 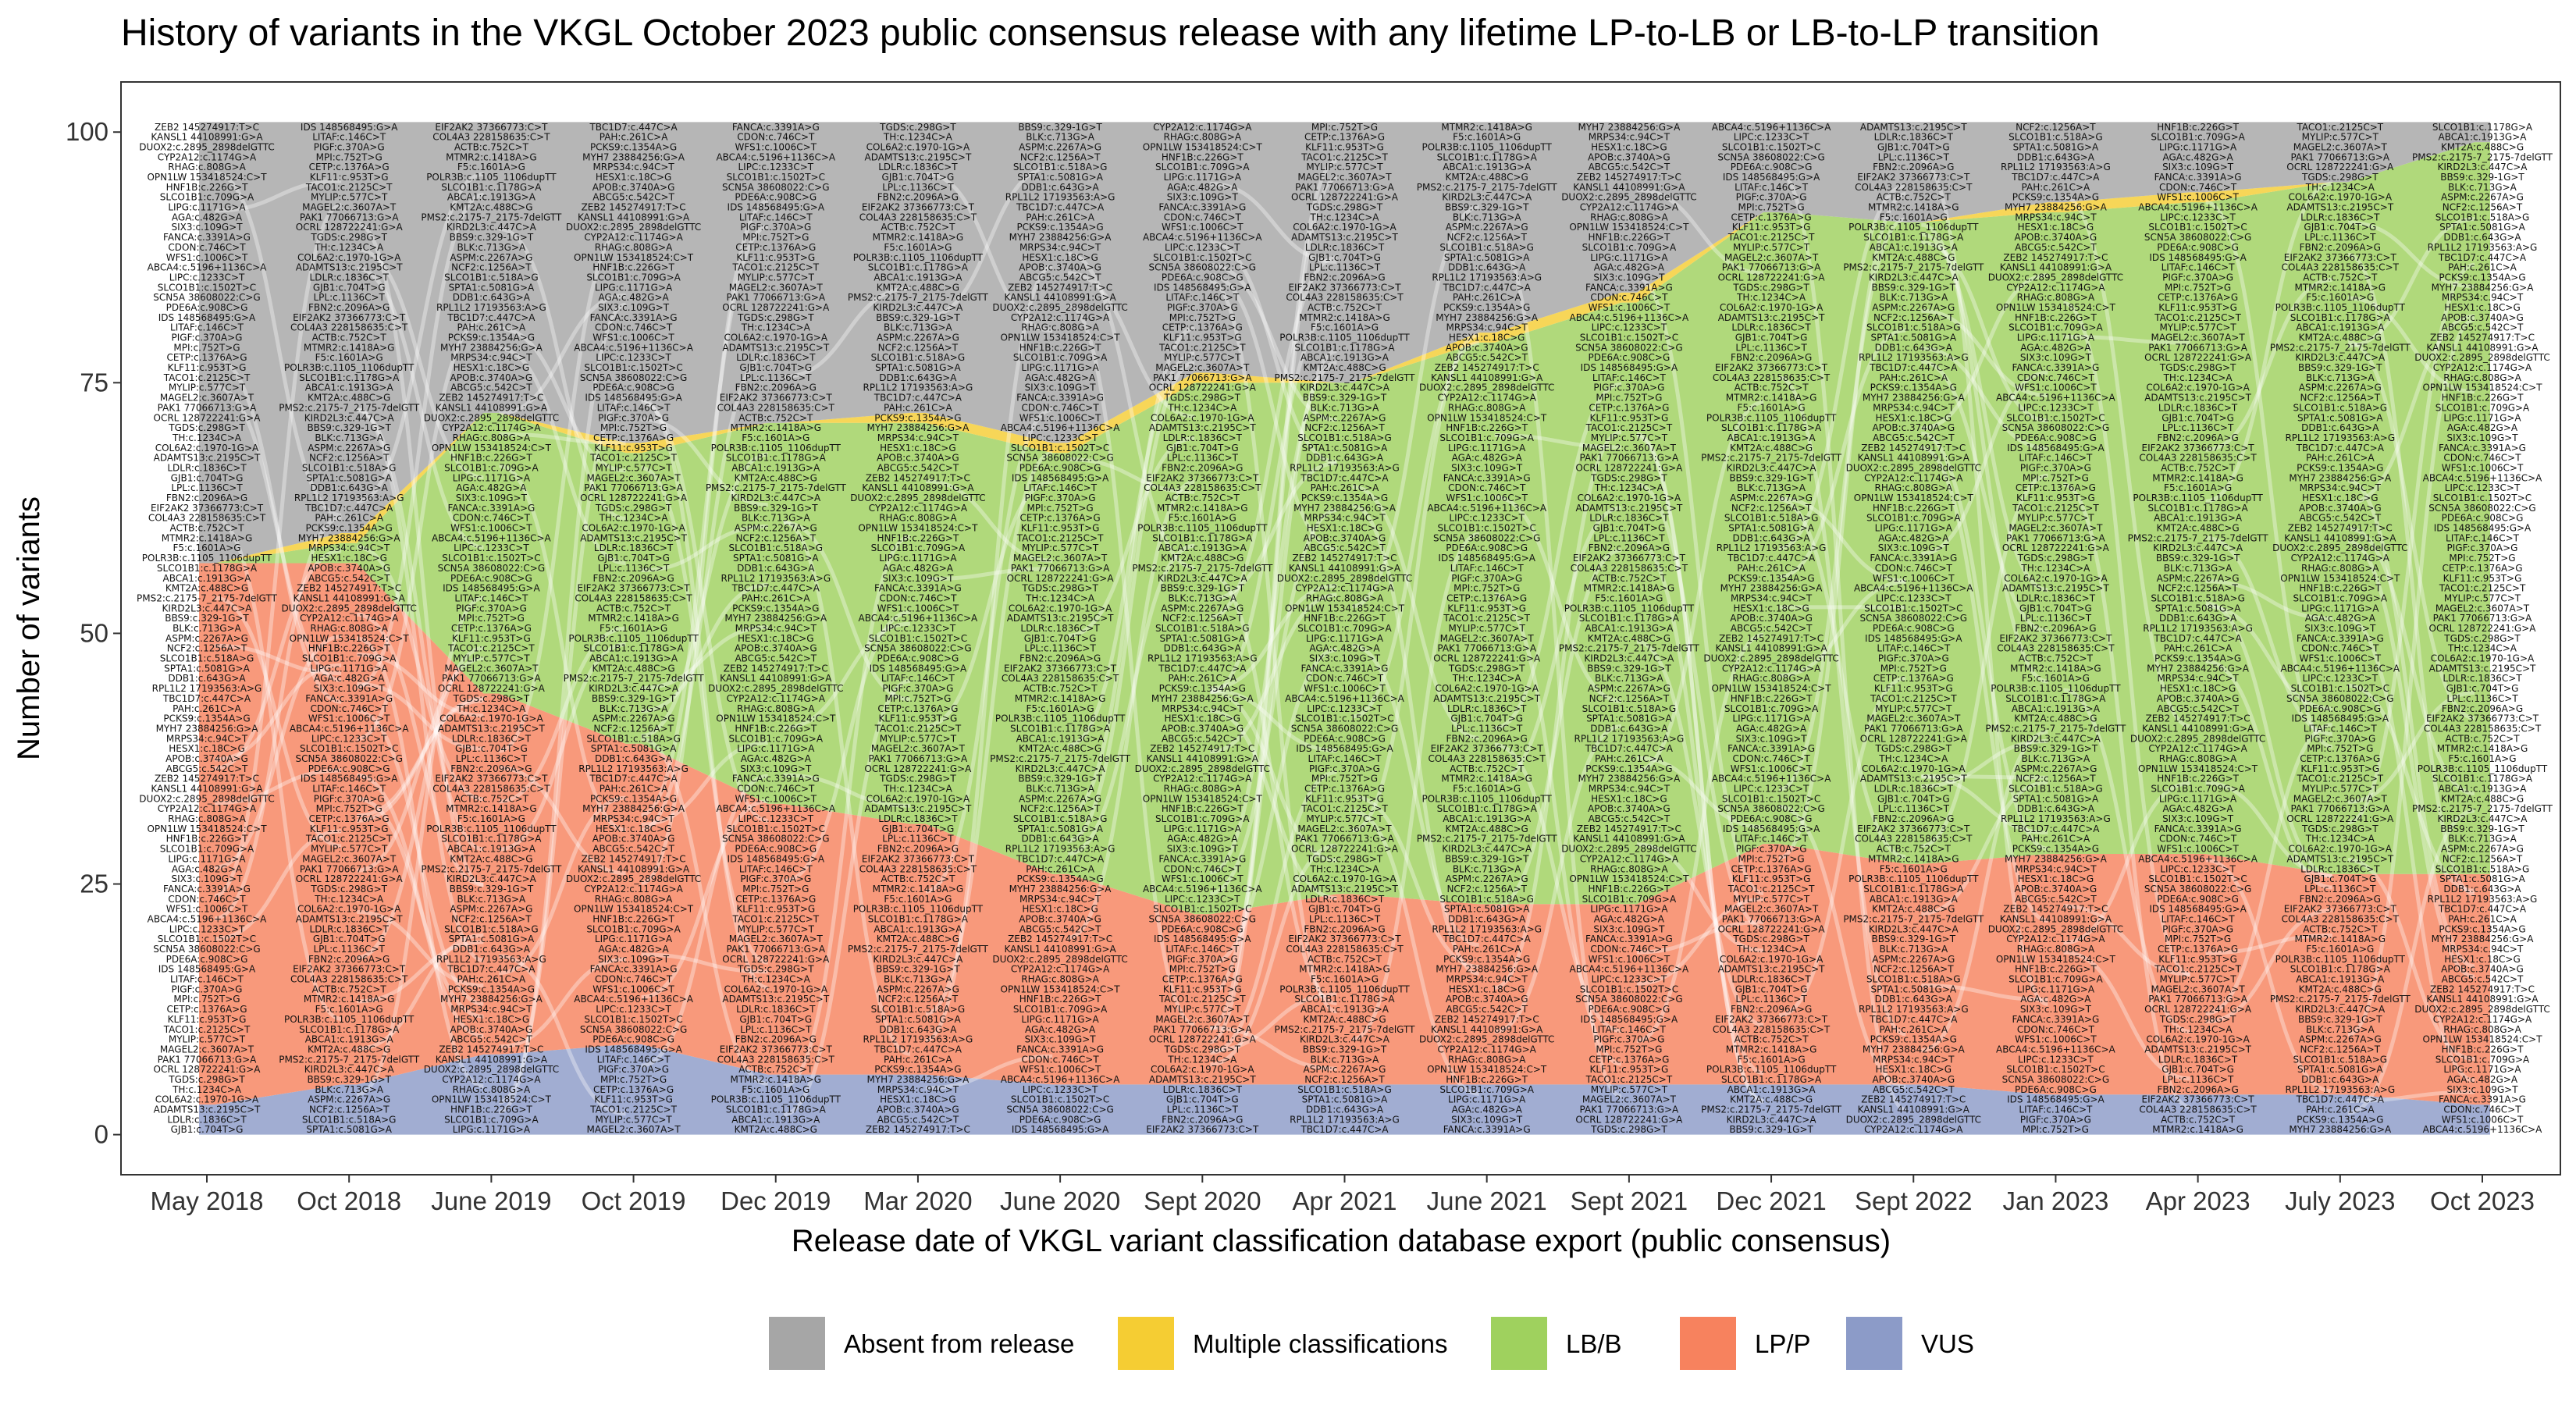 I want to click on variant-label: ABCA1:c.1913G>A, so click(x=1344, y=1010).